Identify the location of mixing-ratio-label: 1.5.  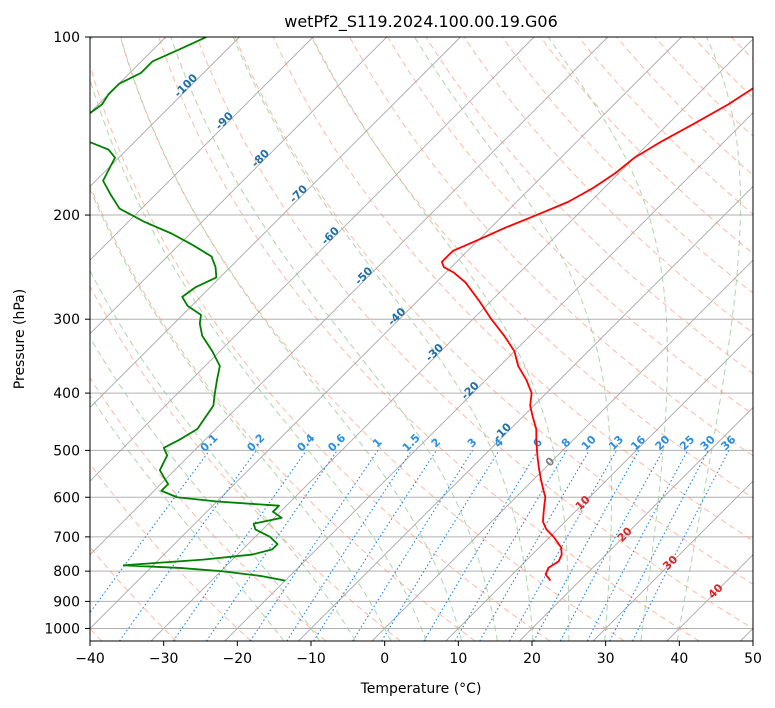
(411, 442).